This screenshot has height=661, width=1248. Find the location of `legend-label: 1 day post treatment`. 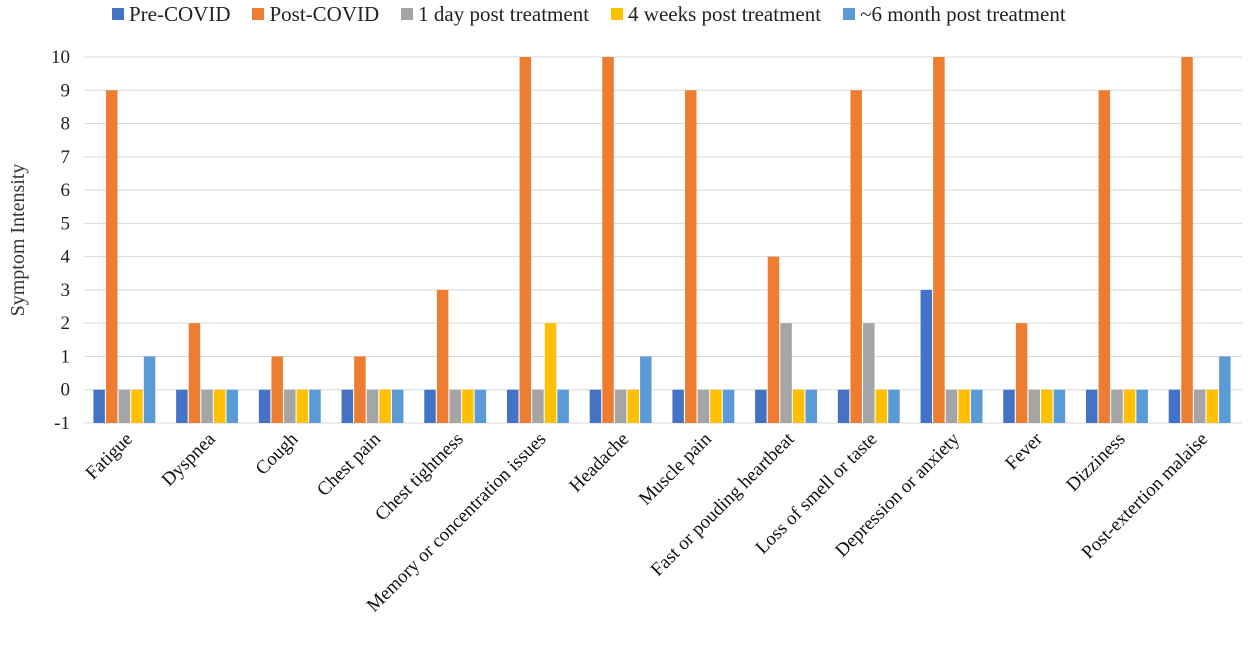

legend-label: 1 day post treatment is located at coordinates (504, 13).